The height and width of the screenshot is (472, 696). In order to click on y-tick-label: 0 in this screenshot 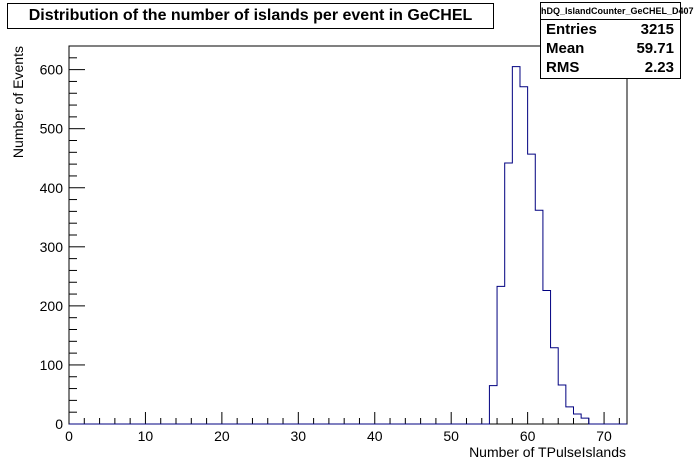, I will do `click(59, 424)`.